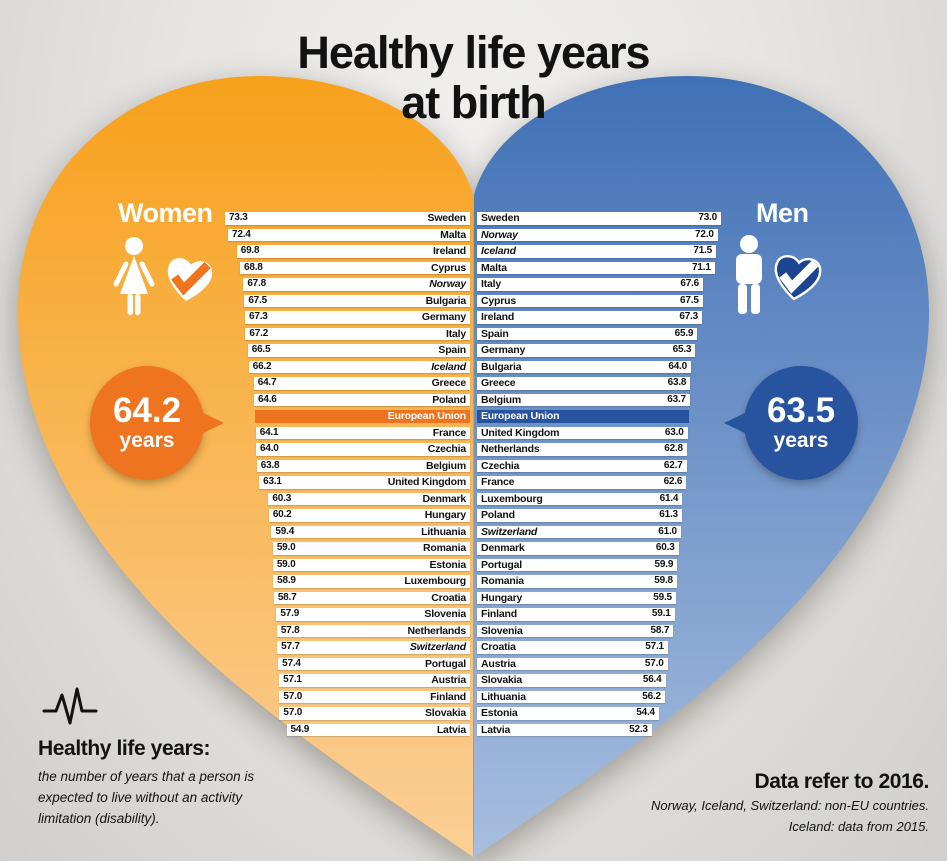 The image size is (947, 861). I want to click on country-label: Denmark, so click(503, 548).